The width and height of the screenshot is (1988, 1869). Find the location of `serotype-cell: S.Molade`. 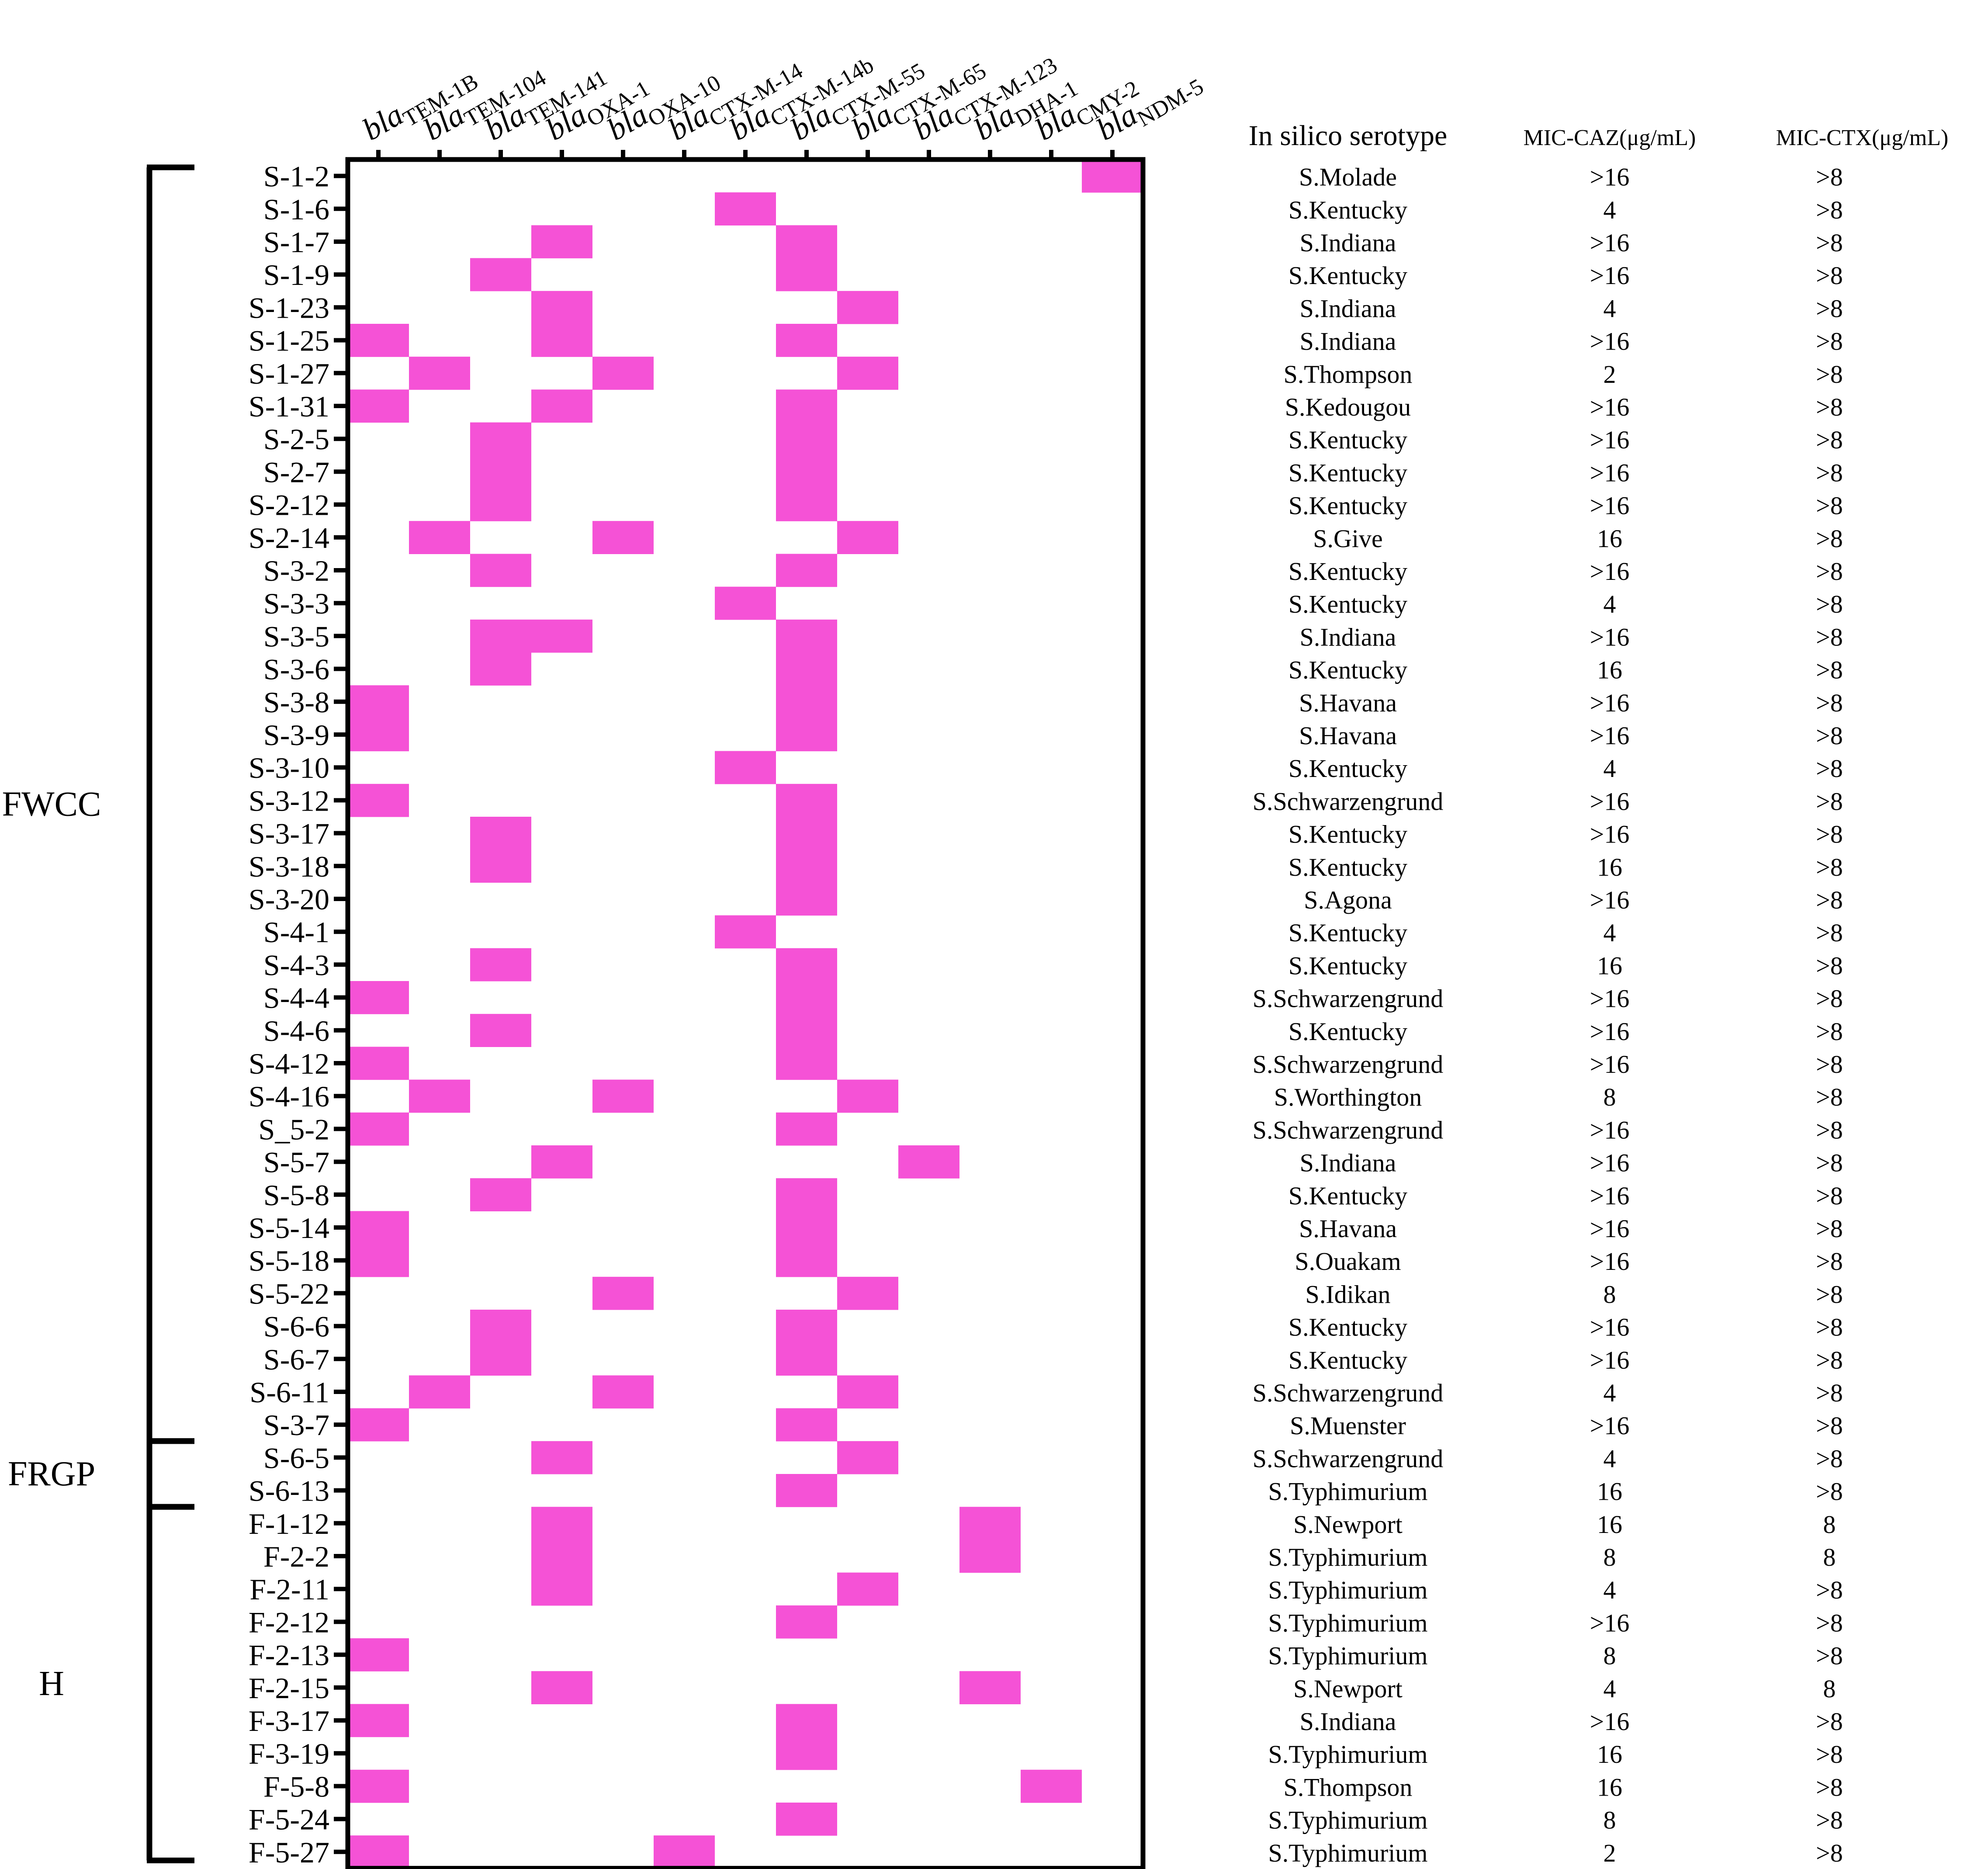

serotype-cell: S.Molade is located at coordinates (1348, 177).